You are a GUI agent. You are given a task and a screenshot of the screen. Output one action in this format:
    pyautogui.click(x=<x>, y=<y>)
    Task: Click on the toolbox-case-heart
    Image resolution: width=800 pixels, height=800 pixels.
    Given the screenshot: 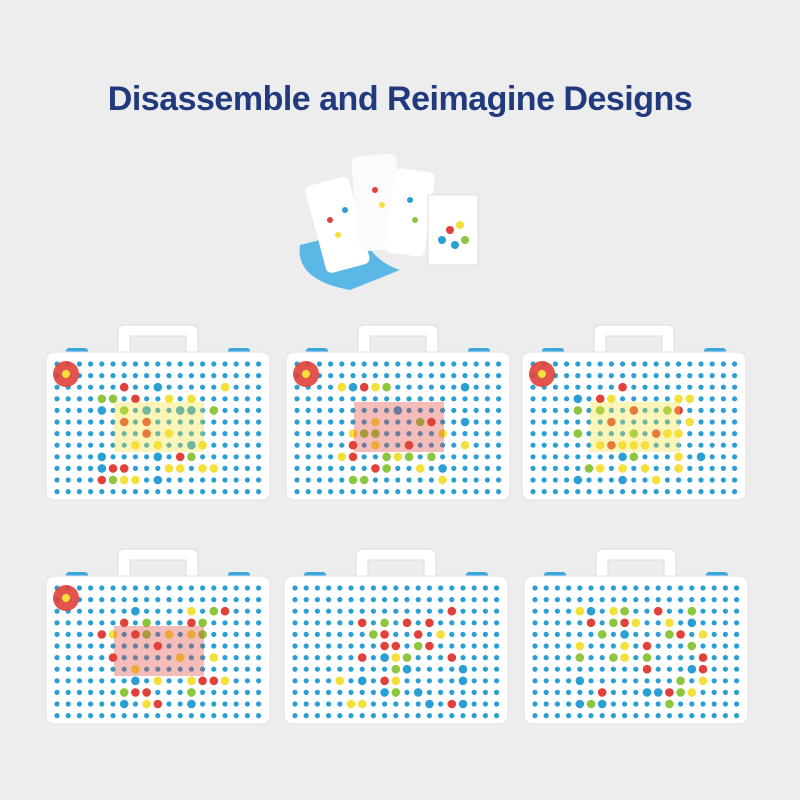 What is the action you would take?
    pyautogui.click(x=396, y=636)
    